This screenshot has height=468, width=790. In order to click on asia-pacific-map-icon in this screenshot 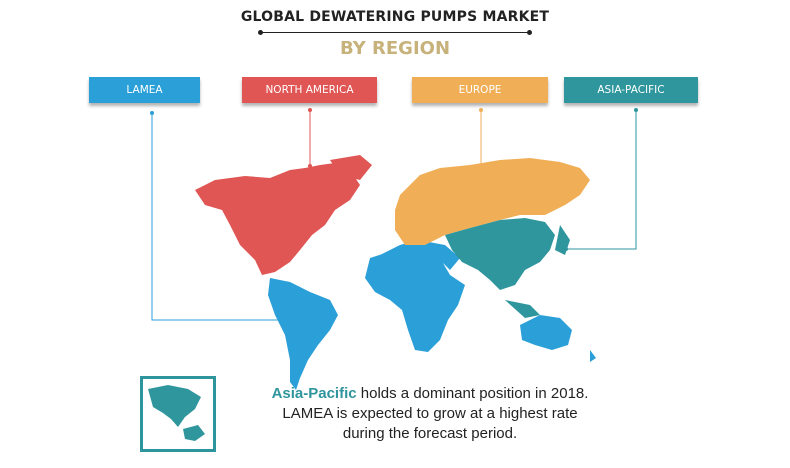, I will do `click(176, 413)`.